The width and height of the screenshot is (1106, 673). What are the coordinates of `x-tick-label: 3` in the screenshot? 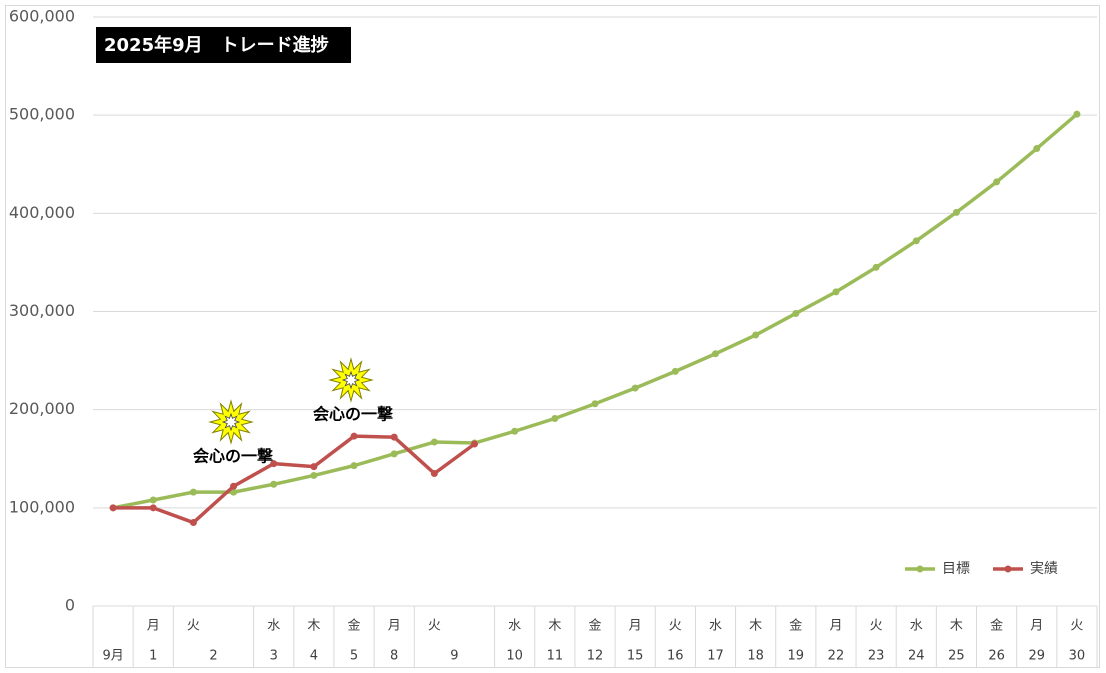 It's located at (274, 656).